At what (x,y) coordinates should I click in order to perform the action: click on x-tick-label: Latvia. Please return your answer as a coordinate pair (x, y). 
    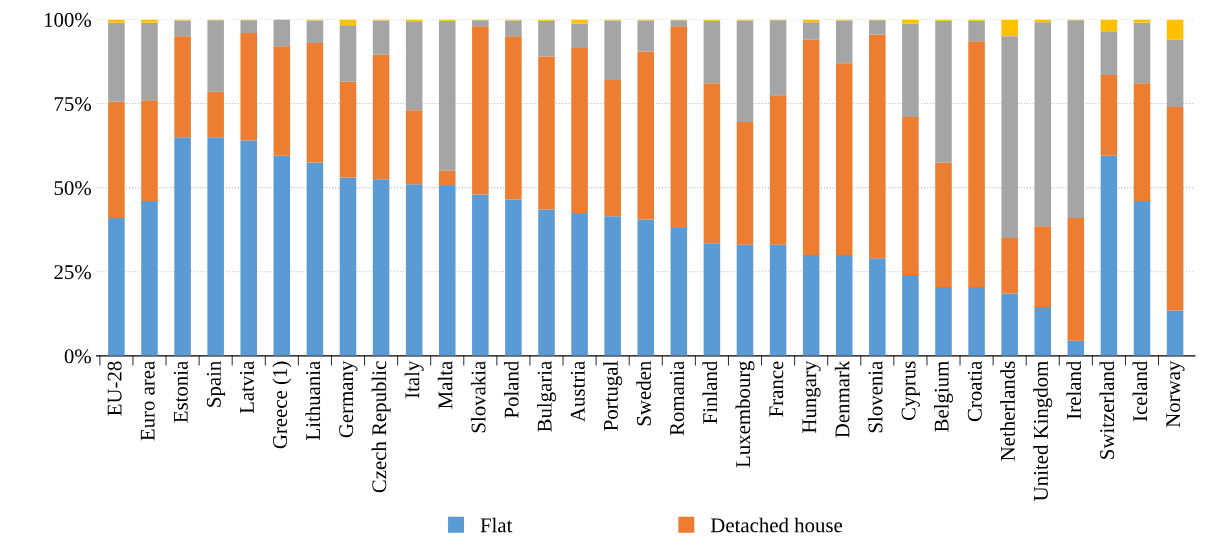
    Looking at the image, I should click on (246, 387).